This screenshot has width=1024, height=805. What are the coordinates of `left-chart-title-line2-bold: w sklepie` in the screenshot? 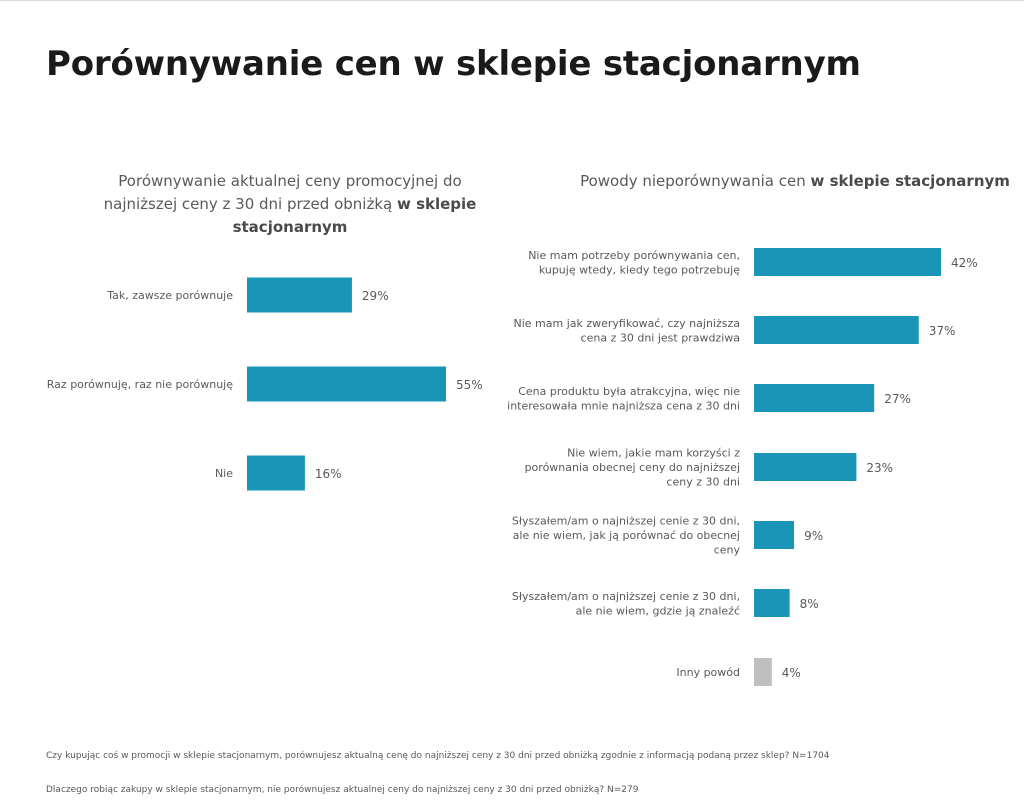 It's located at (436, 204).